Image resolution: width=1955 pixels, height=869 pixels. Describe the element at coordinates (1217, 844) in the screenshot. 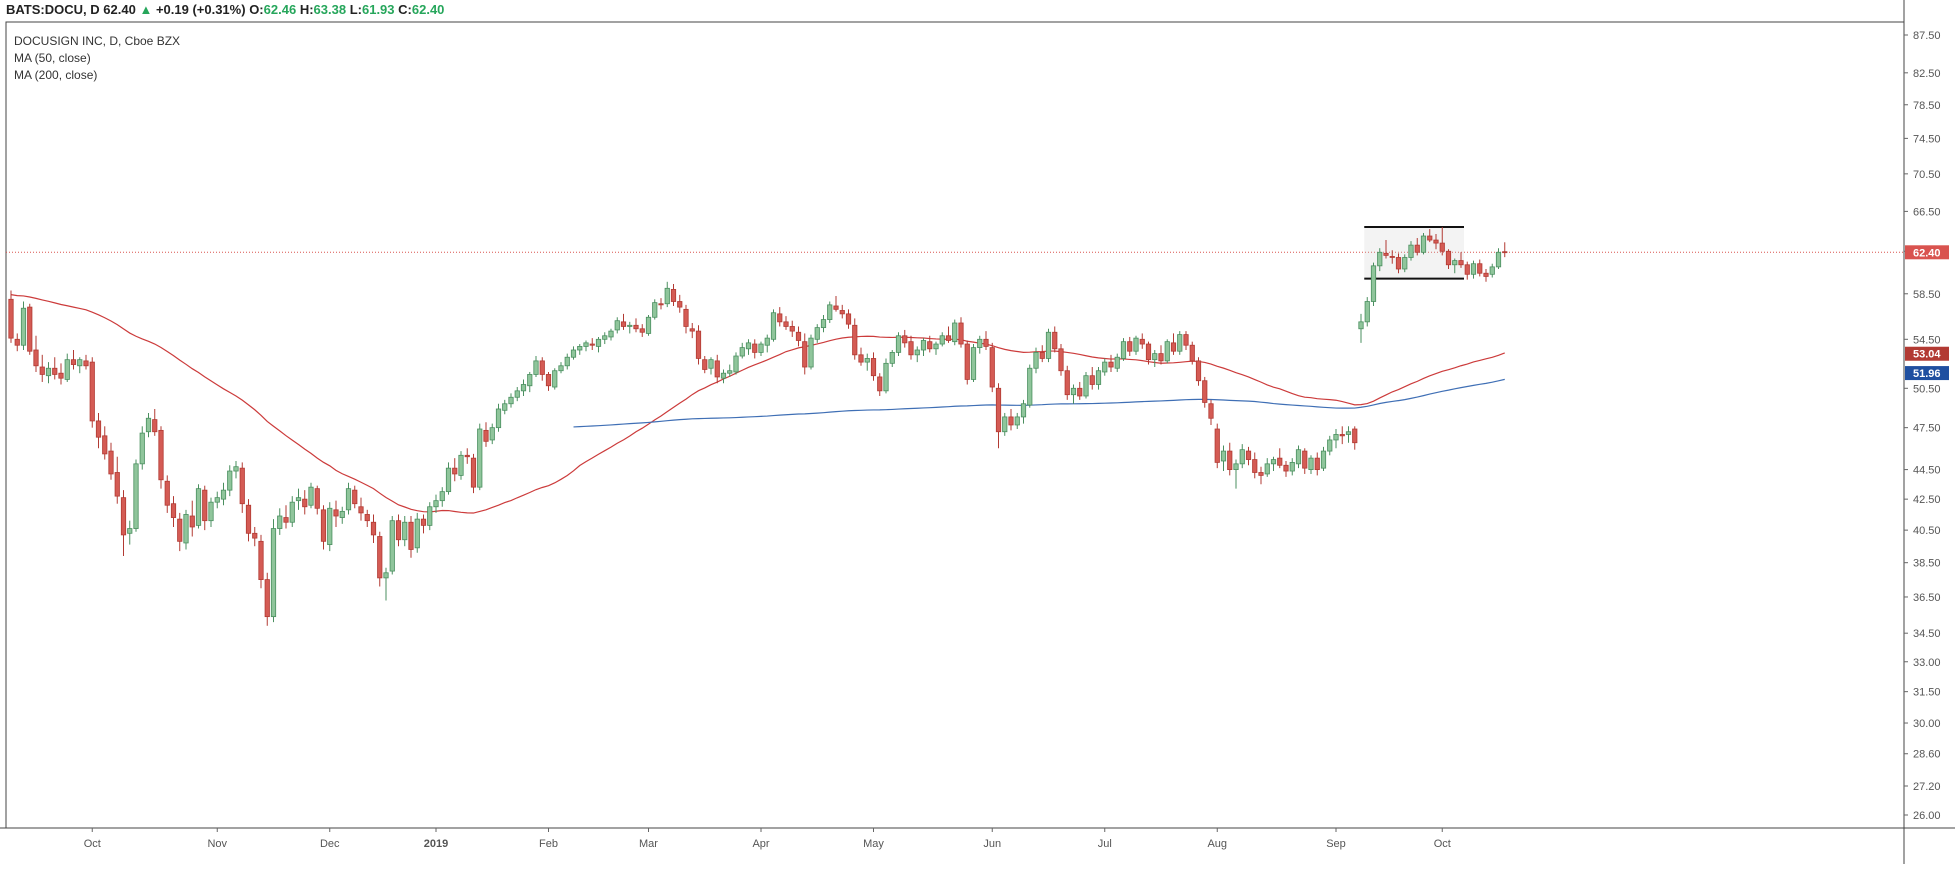

I see `x-tick-label: Aug` at that location.